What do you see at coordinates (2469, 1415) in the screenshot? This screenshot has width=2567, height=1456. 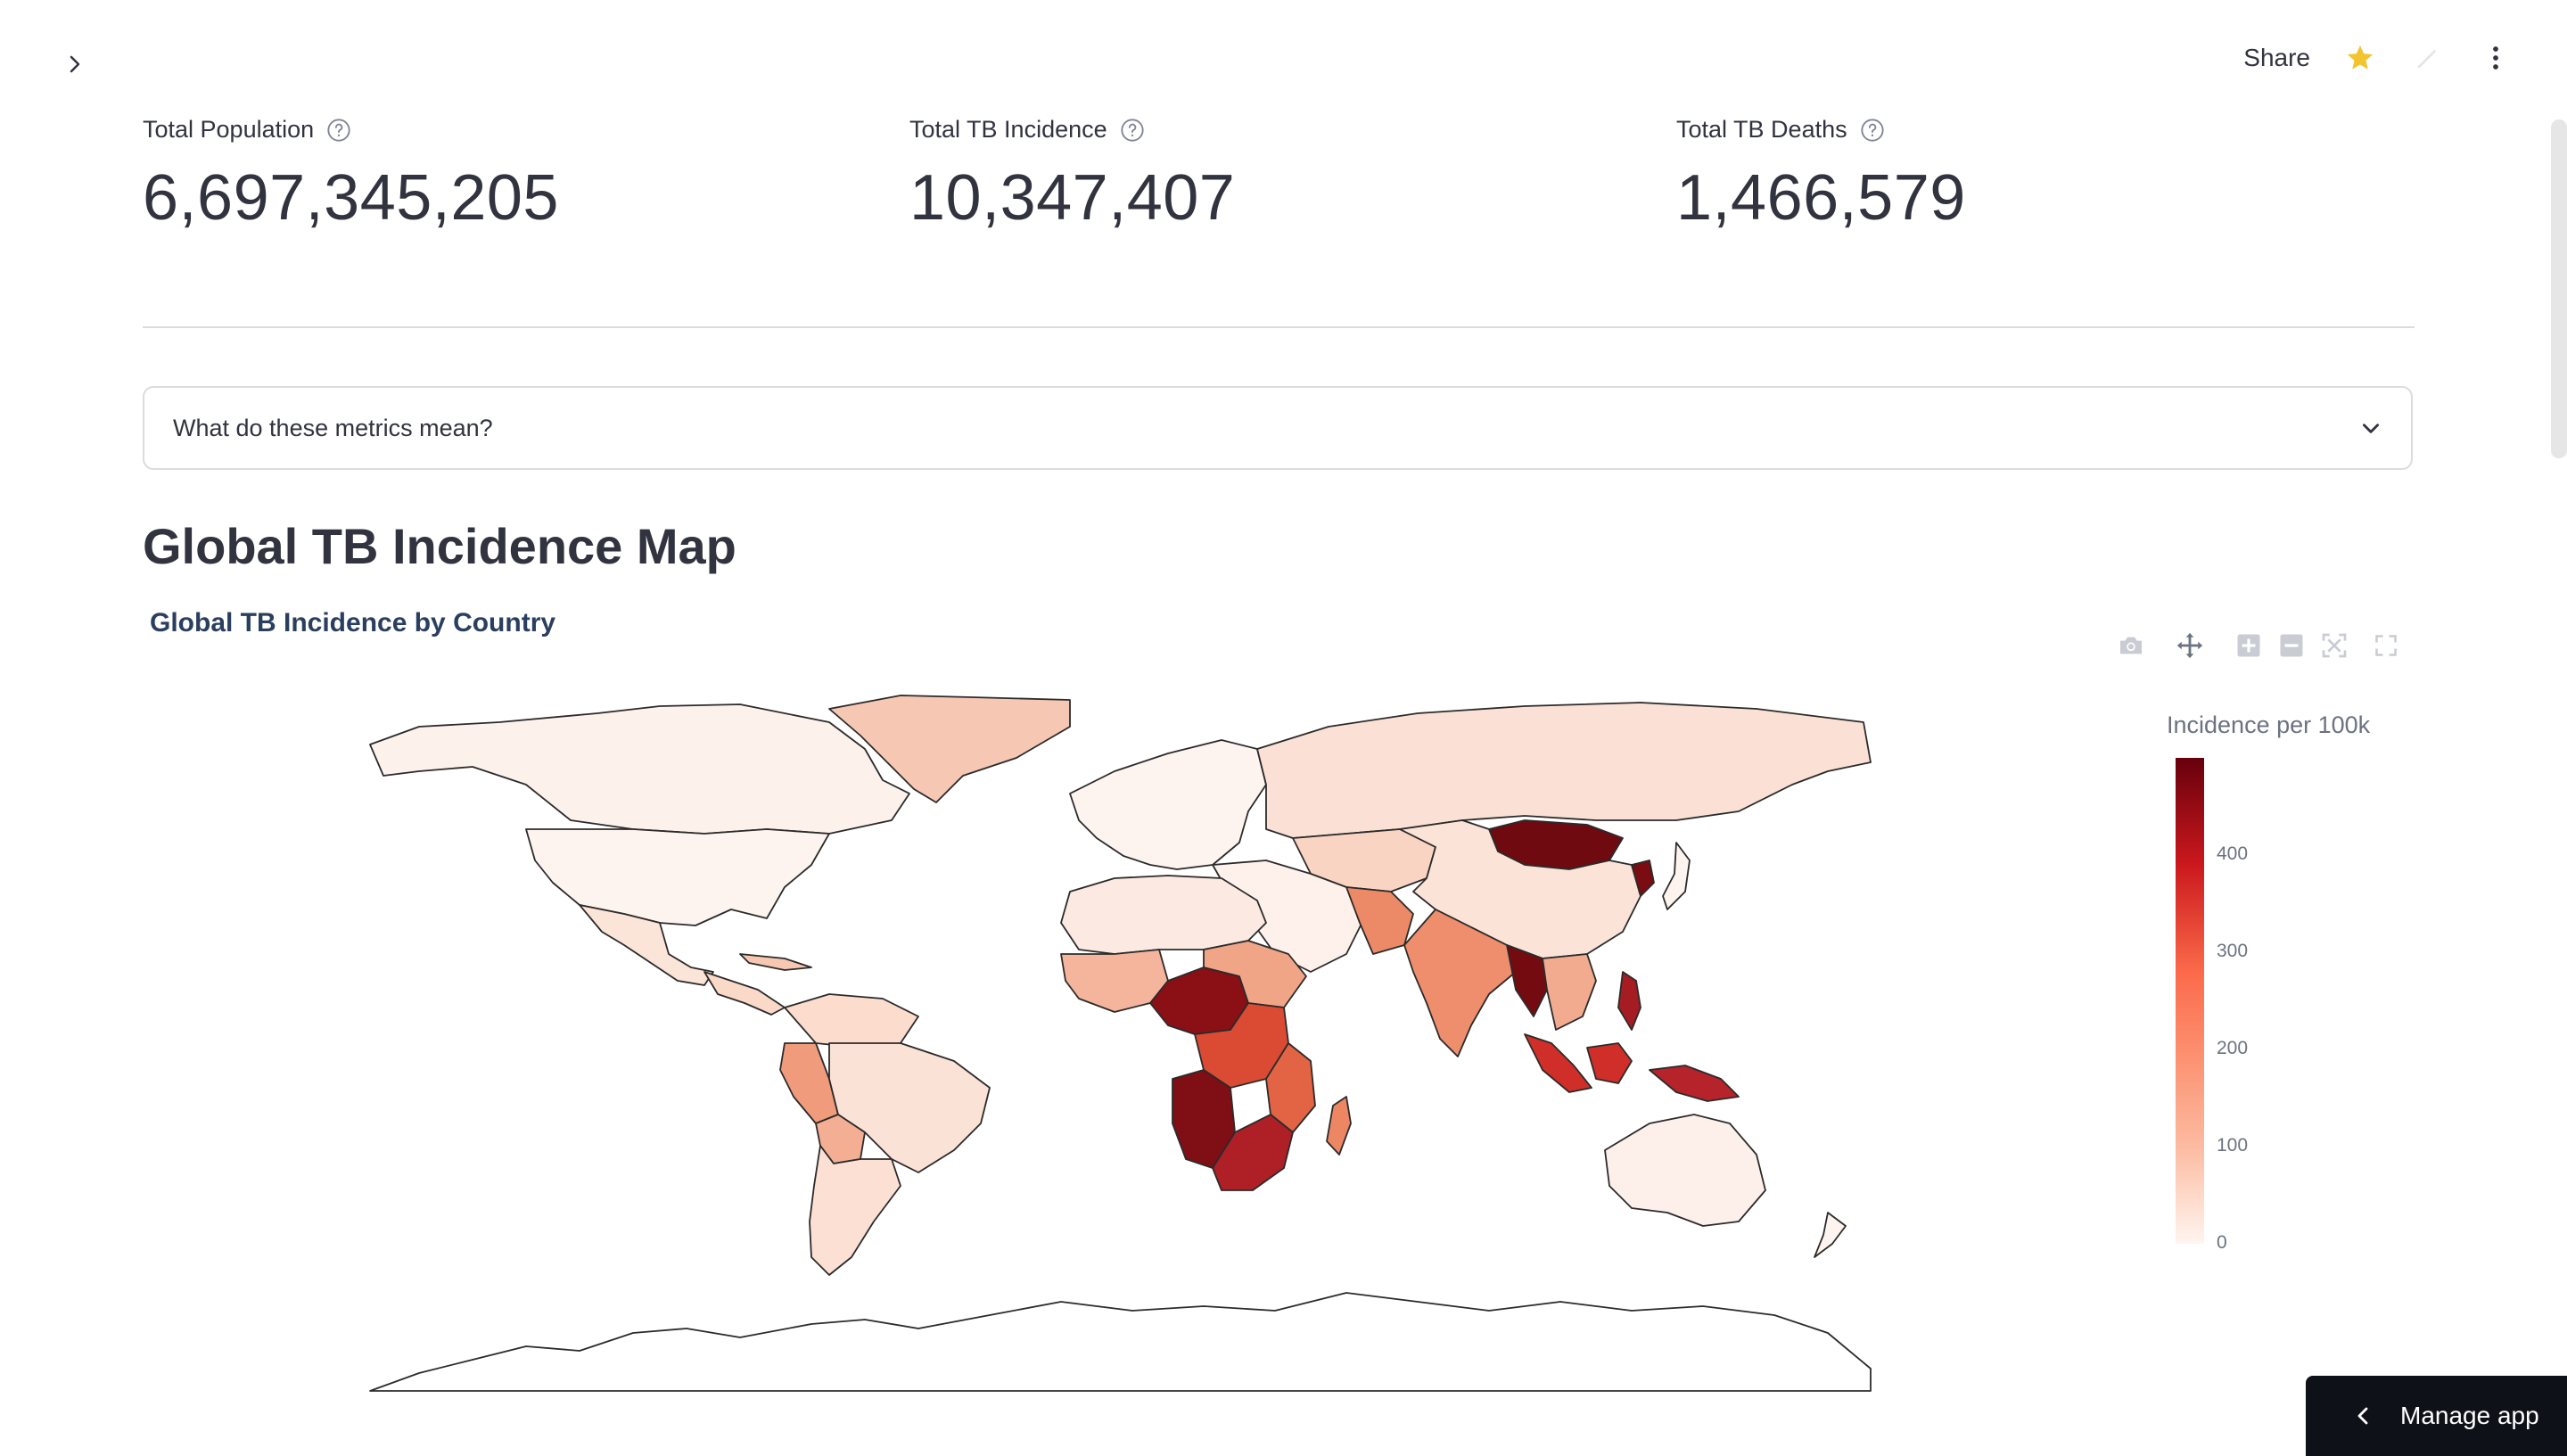 I see `manage-app-label: Manage app` at bounding box center [2469, 1415].